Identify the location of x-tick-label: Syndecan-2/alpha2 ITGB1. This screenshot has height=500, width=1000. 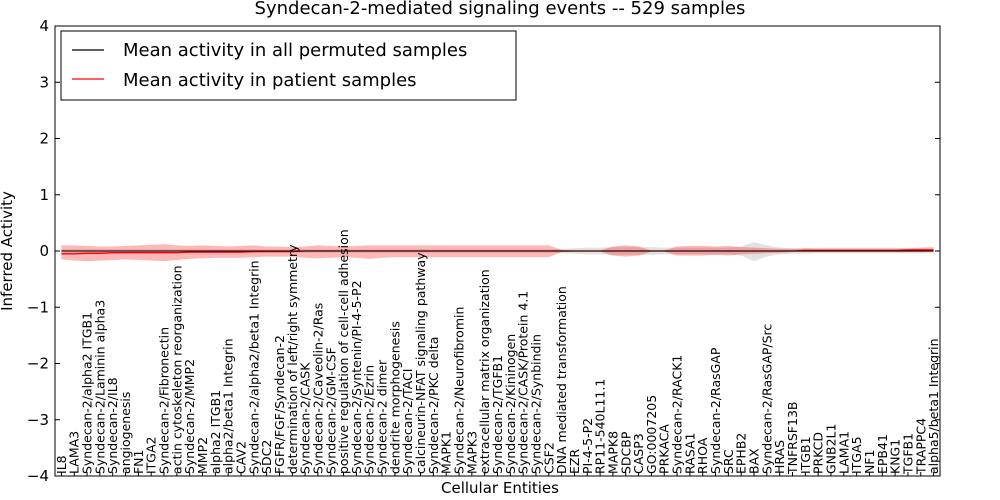
(87, 393).